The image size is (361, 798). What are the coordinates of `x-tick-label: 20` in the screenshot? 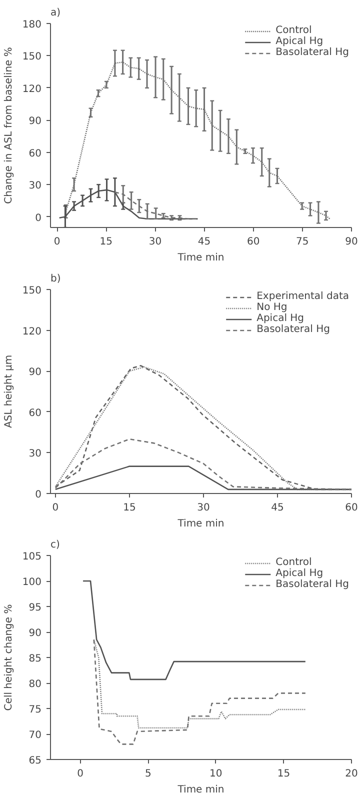 It's located at (351, 774).